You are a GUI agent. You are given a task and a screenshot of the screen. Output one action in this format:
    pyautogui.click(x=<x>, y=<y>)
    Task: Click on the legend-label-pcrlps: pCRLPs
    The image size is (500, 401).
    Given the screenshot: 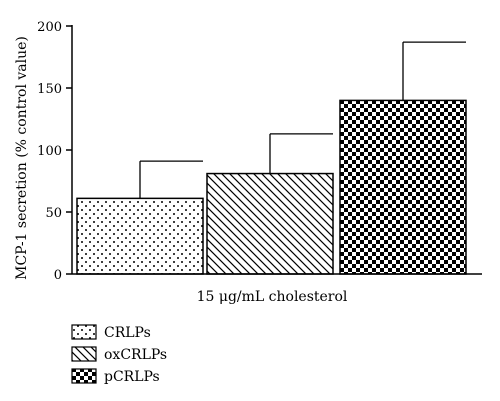 What is the action you would take?
    pyautogui.click(x=132, y=377)
    